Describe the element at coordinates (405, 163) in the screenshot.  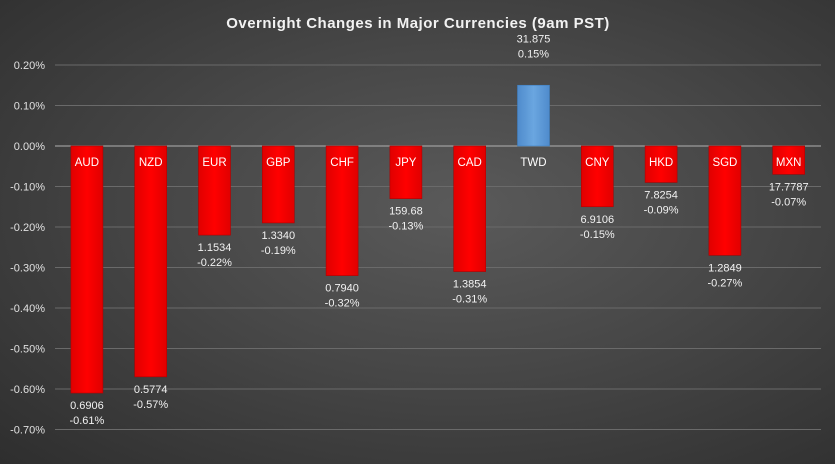
I see `category-label: JPY` at that location.